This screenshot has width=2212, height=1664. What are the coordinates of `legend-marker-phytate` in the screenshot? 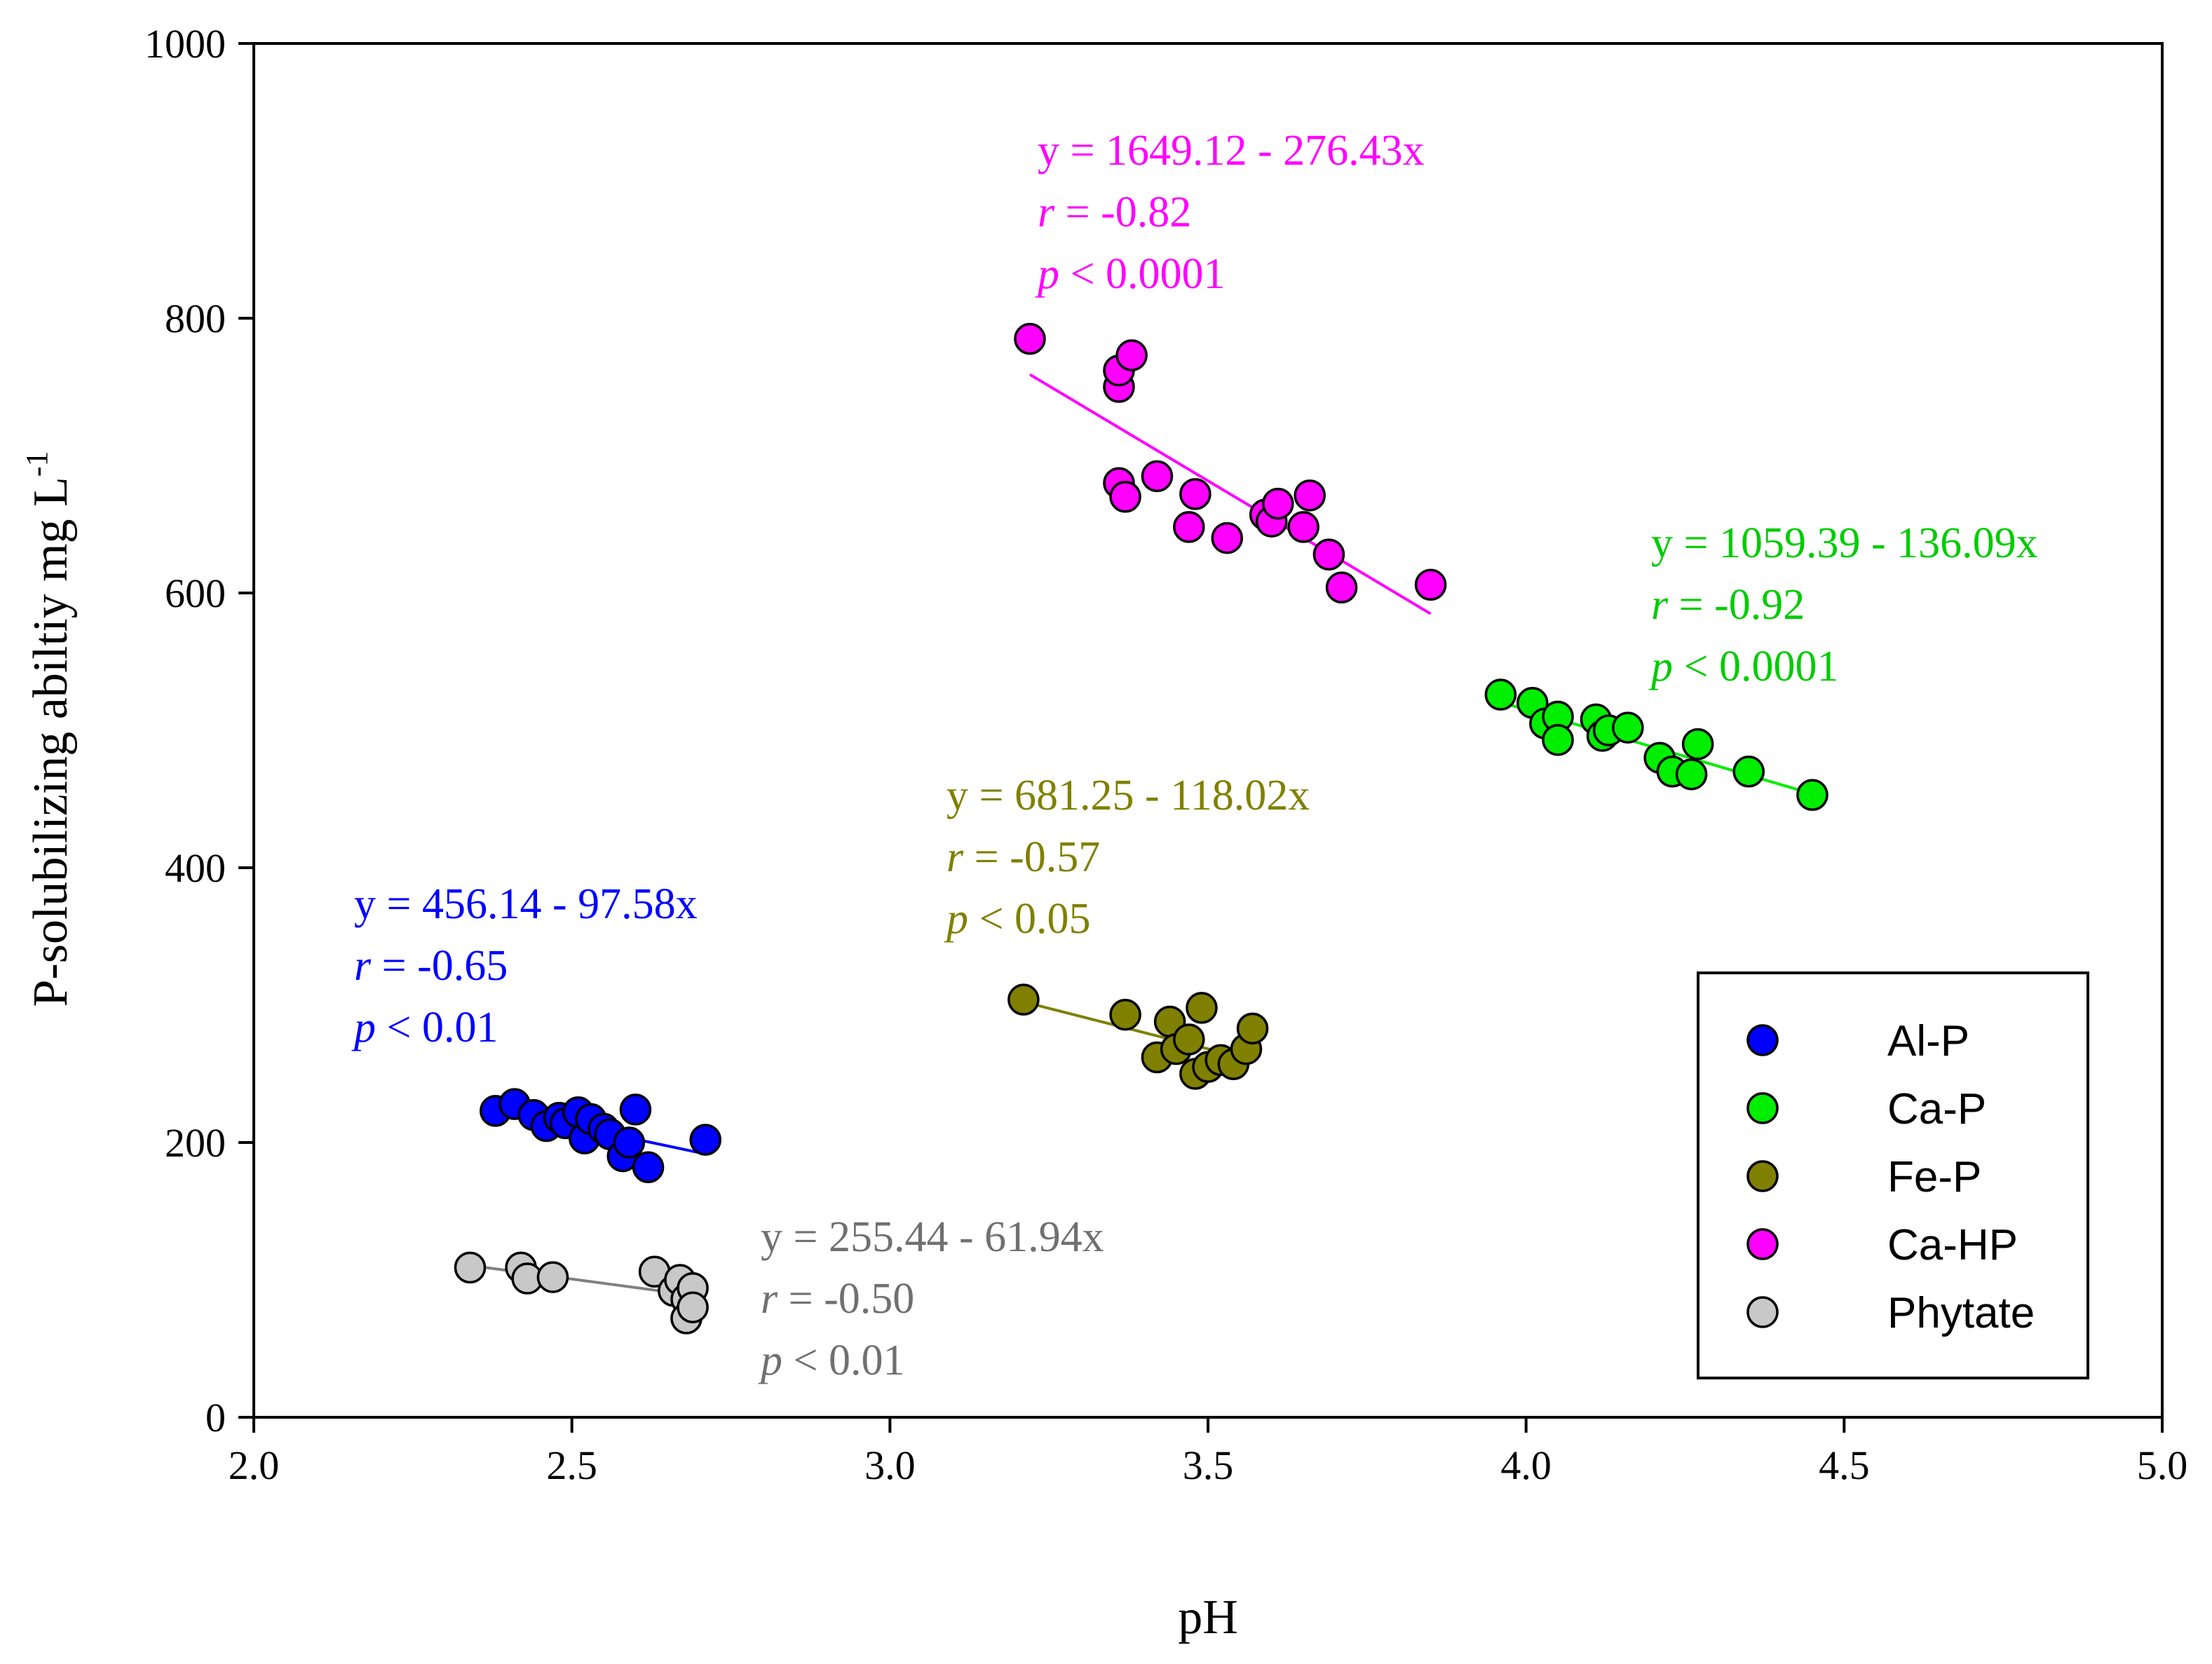 It's located at (1762, 1312).